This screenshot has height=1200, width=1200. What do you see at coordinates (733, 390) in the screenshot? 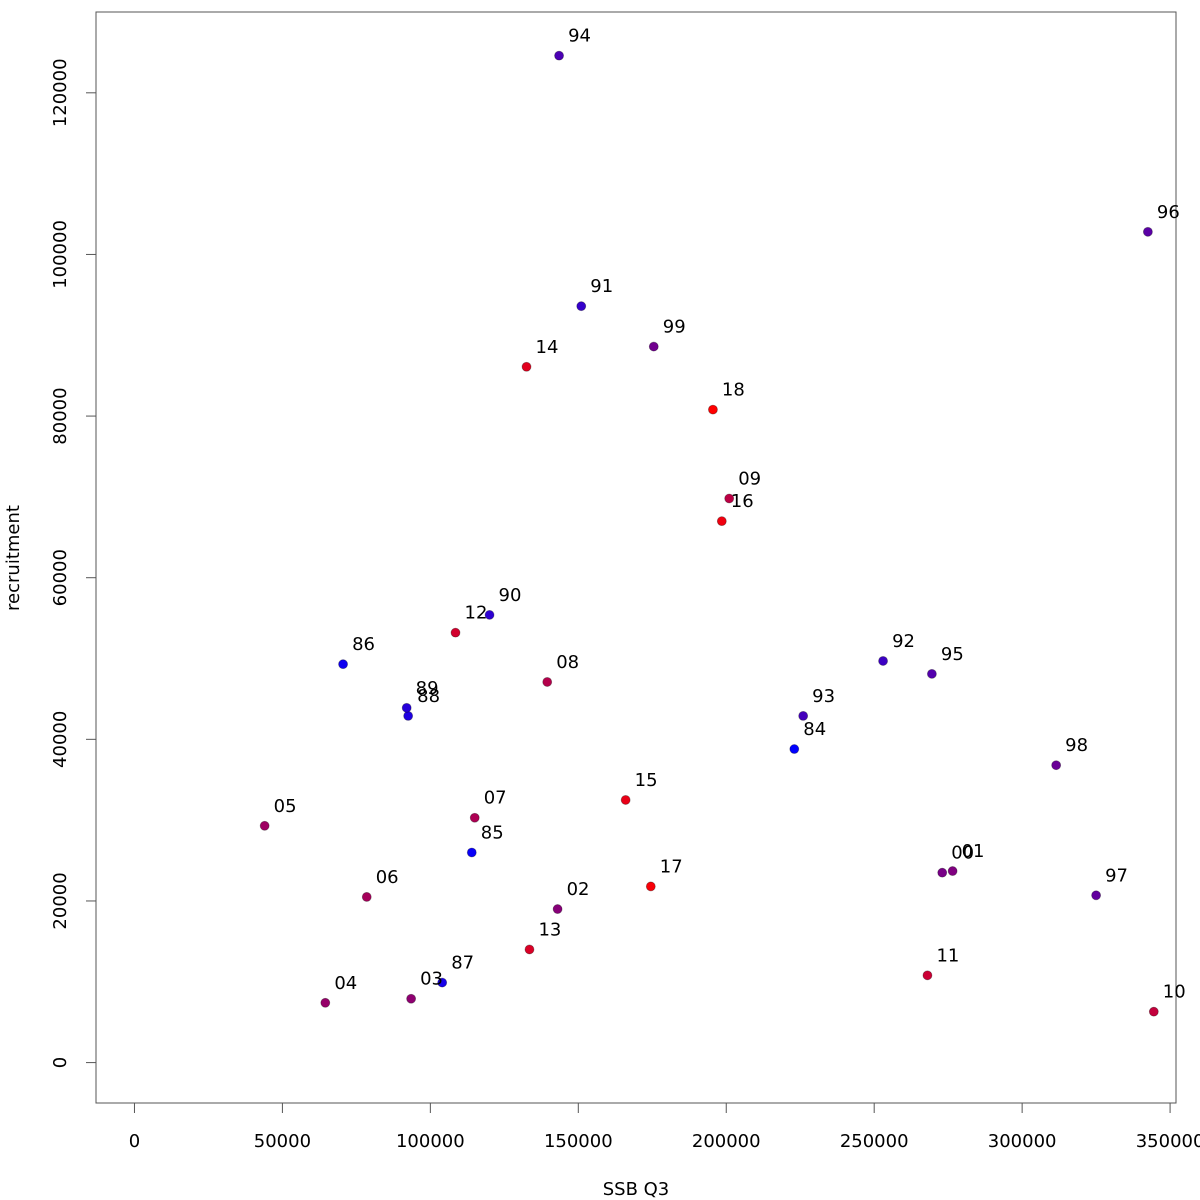
I see `data-point-label-18: 18` at bounding box center [733, 390].